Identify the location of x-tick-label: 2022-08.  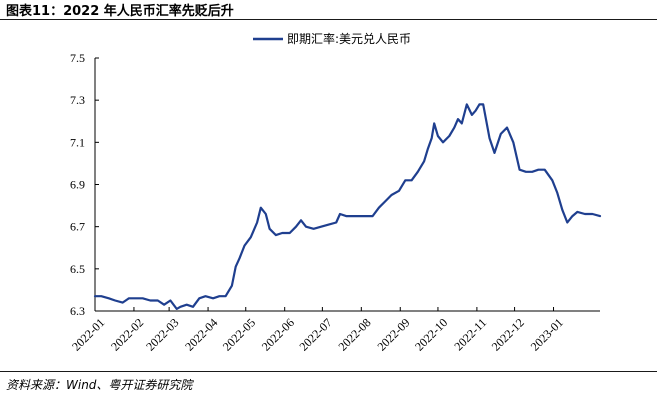
(354, 334).